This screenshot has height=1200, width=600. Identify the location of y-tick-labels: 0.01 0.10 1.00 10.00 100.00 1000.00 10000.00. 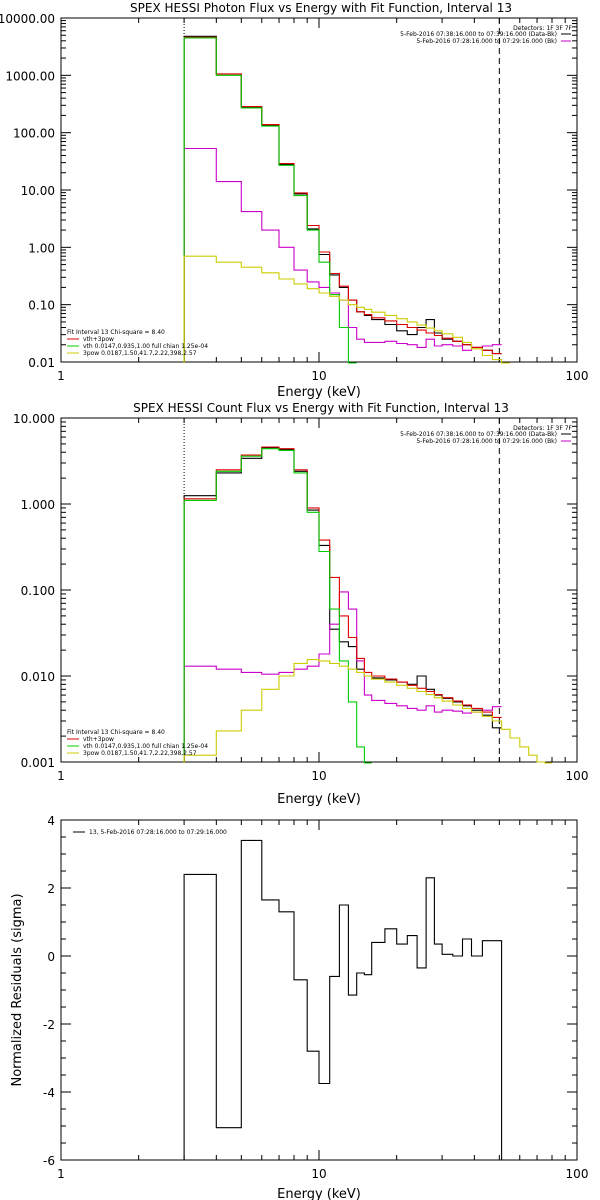
(27, 191).